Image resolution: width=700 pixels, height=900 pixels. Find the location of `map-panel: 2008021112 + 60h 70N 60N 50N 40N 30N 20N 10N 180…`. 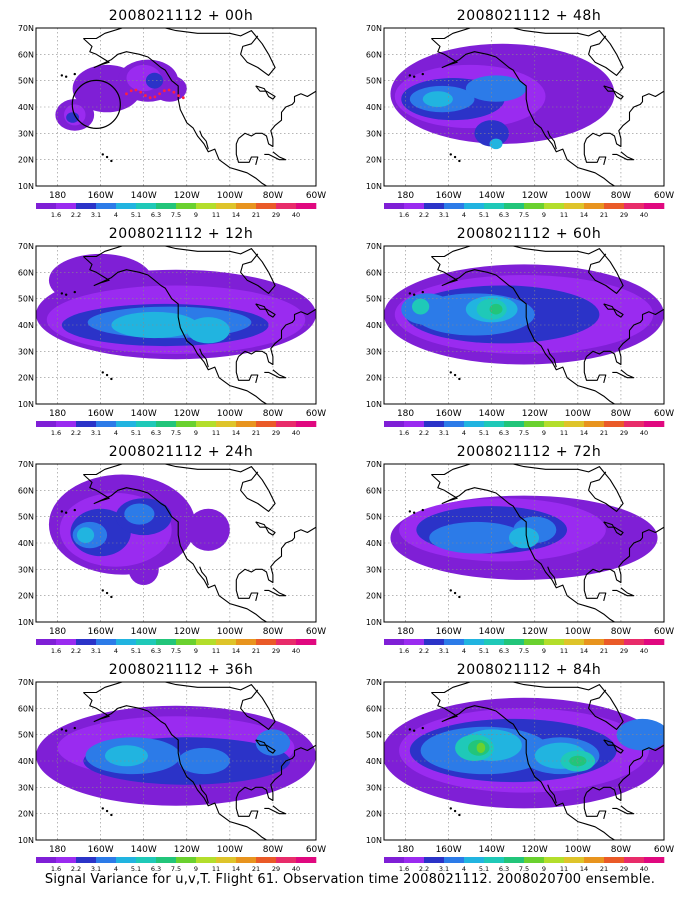

map-panel: 2008021112 + 60h 70N 60N 50N 40N 30N 20N 10N 180… is located at coordinates (529, 335).